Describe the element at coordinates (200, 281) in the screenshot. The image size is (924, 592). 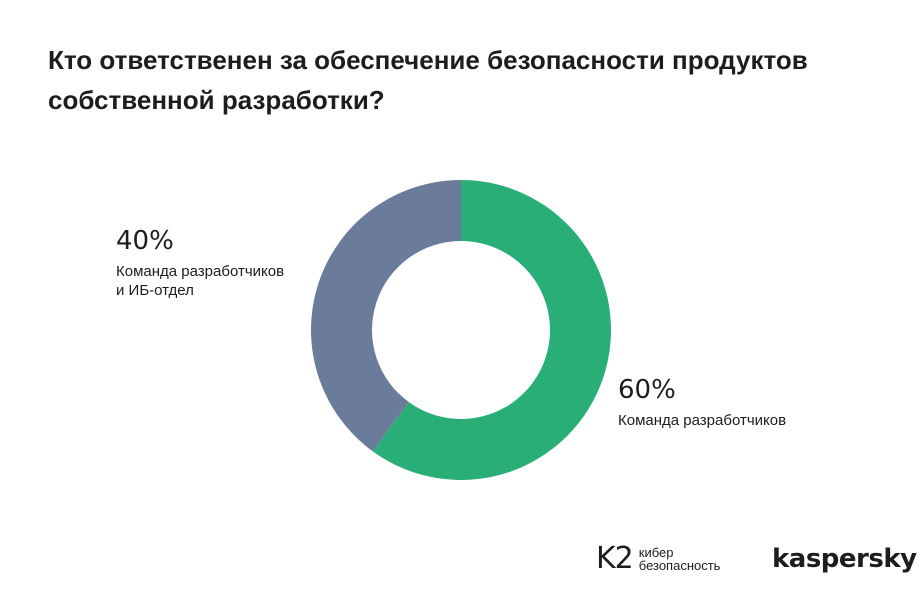
I see `slice-desc-40: Команда разработчиков и ИБ-отдел` at that location.